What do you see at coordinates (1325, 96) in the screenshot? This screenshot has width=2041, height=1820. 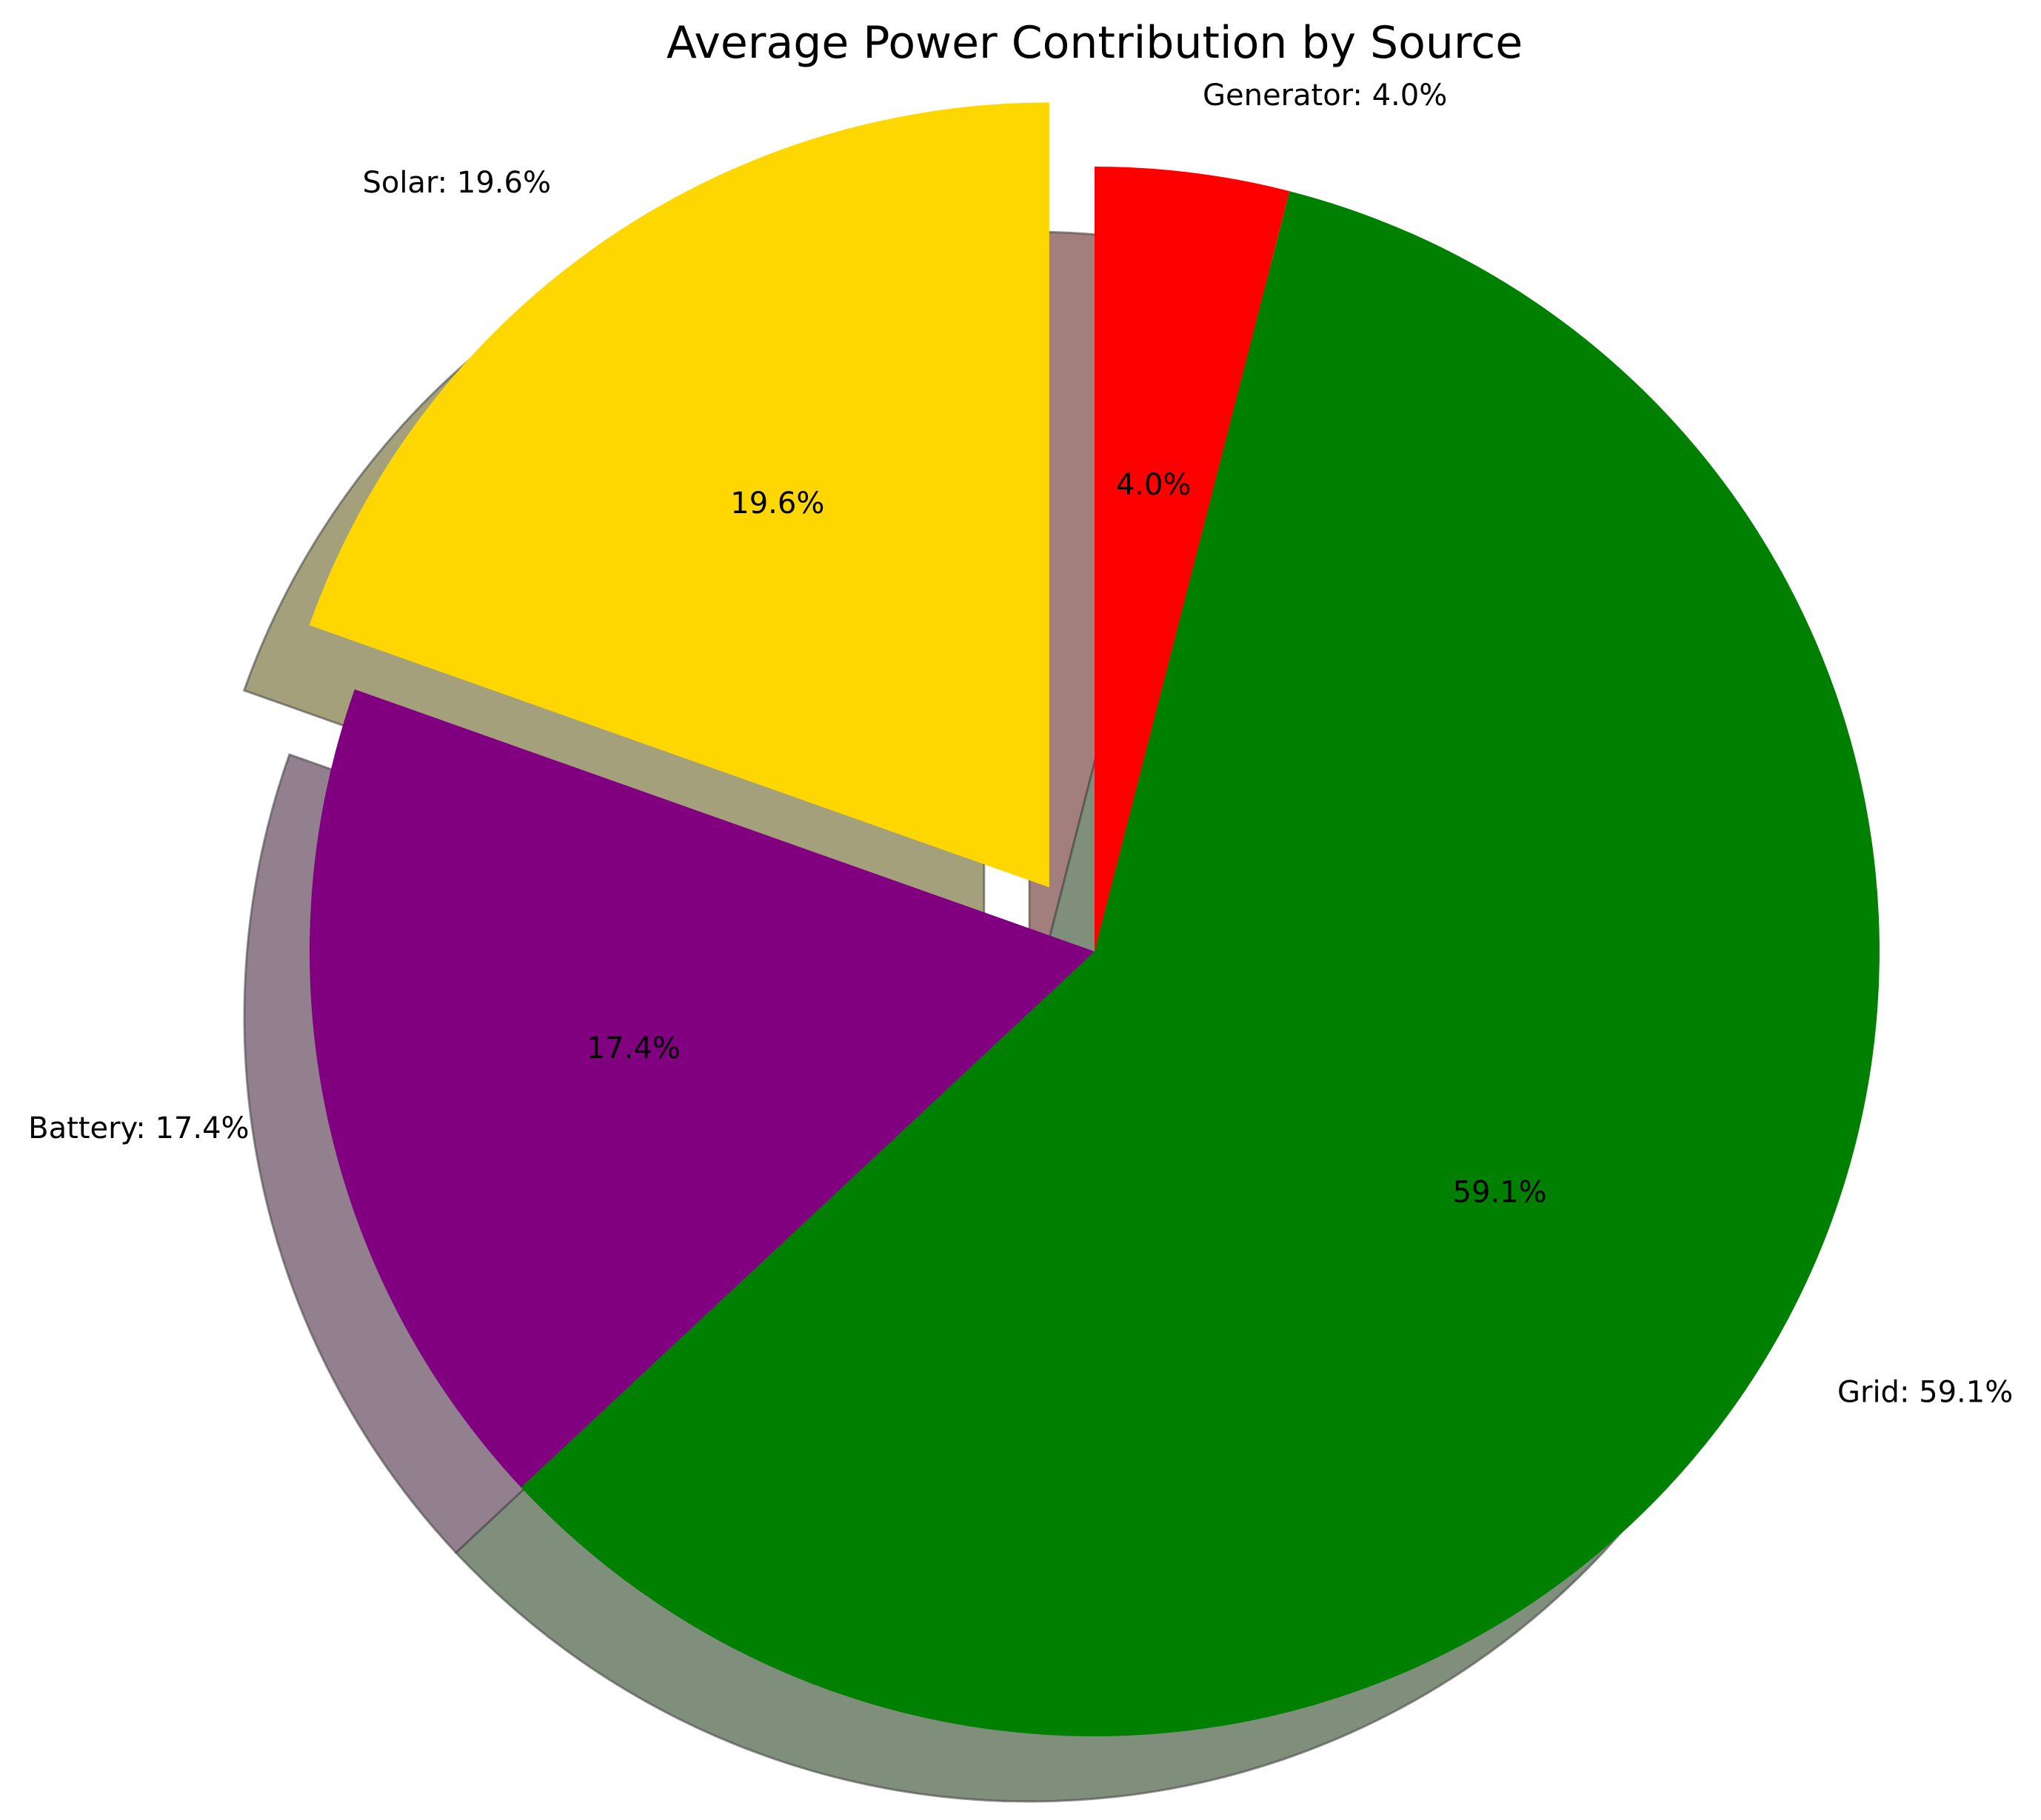 I see `outer-label-generator: Generator: 4.0%` at bounding box center [1325, 96].